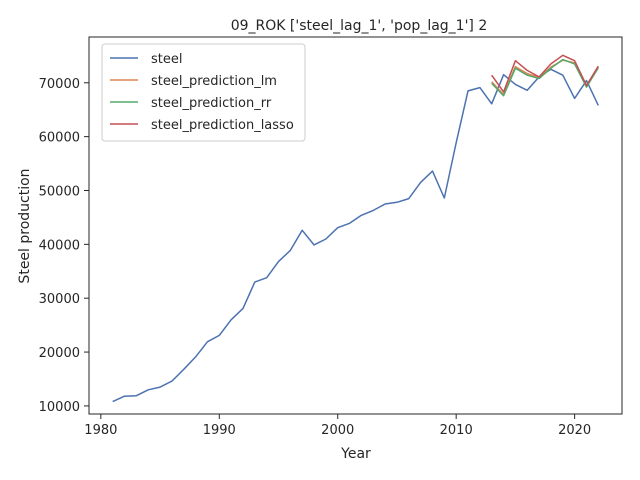 The image size is (640, 480). Describe the element at coordinates (25, 225) in the screenshot. I see `y-axis-label: Steel production` at that location.